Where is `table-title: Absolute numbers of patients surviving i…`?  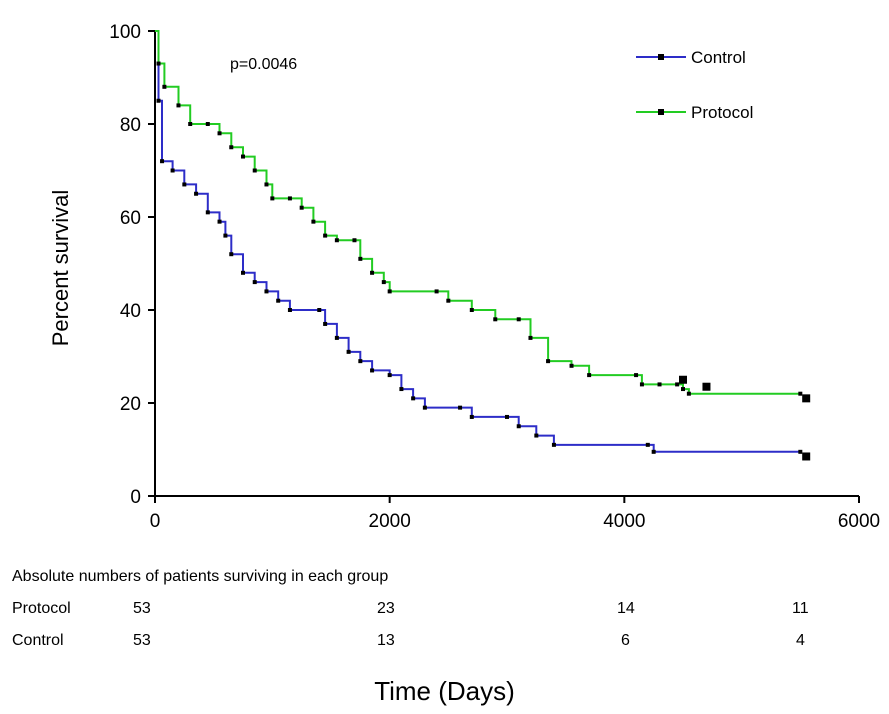 table-title: Absolute numbers of patients surviving i… is located at coordinates (200, 576).